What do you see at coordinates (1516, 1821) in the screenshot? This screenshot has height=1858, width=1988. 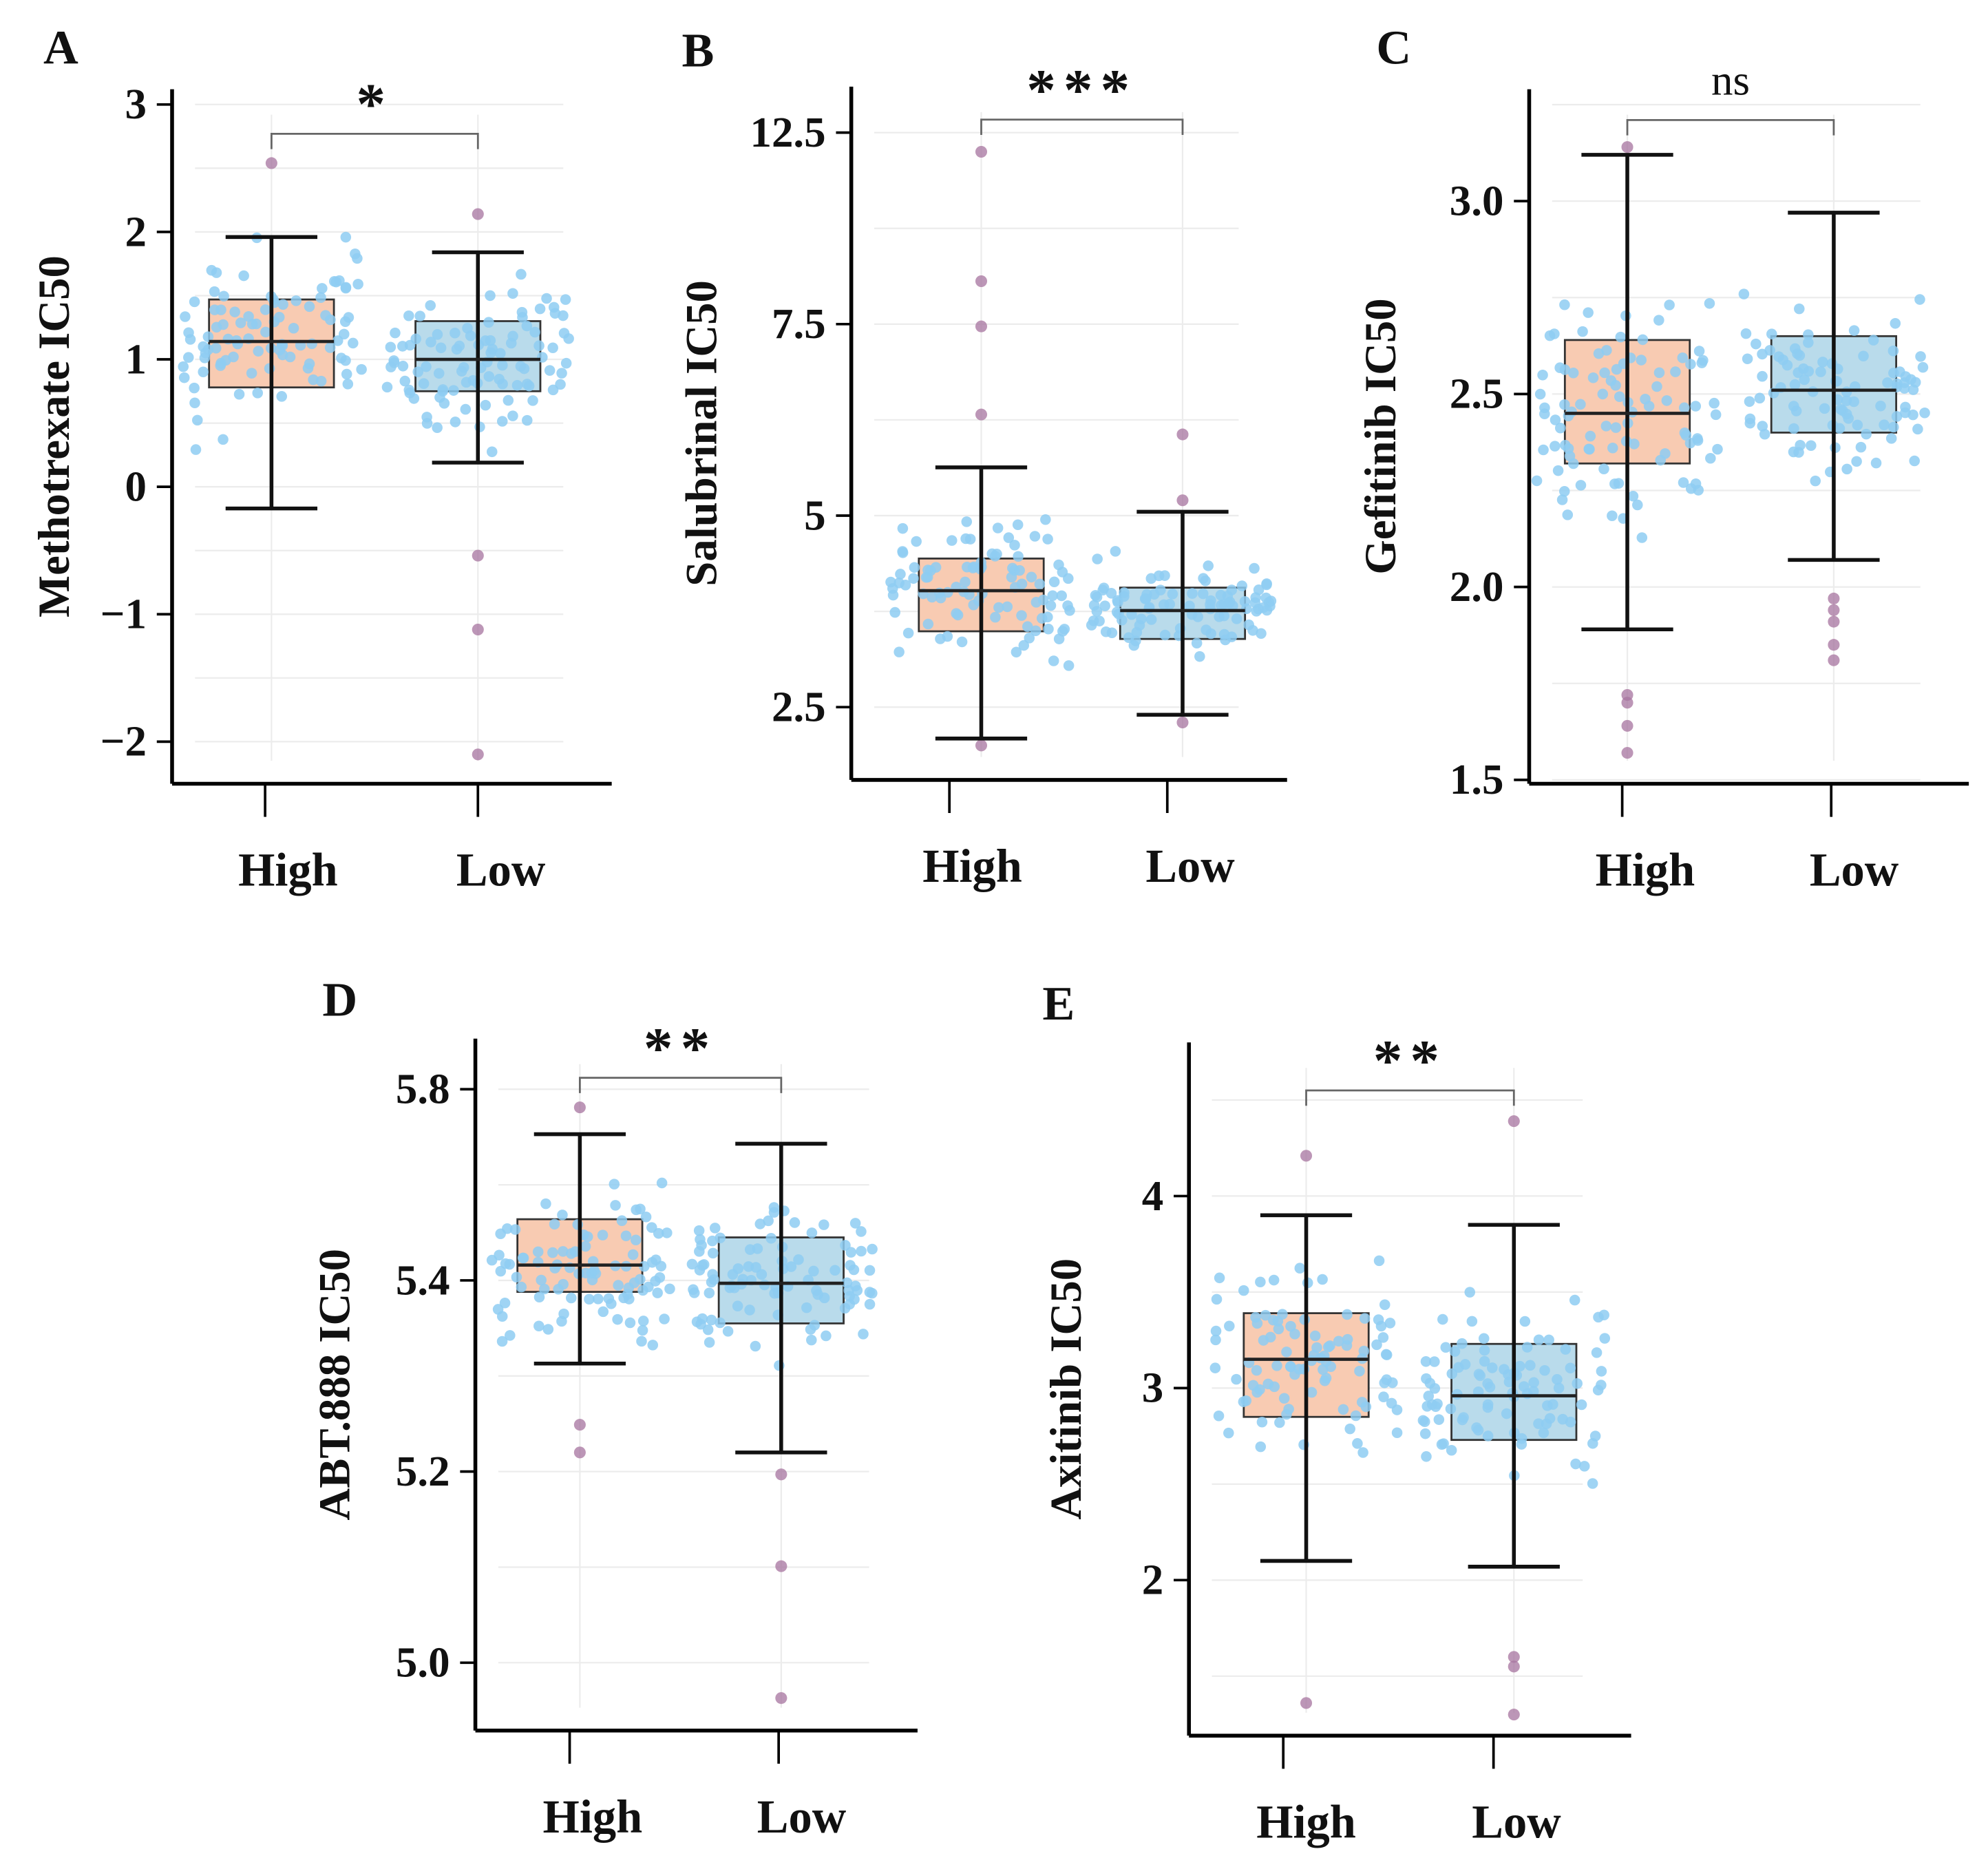 I see `x-tick-label: Low` at bounding box center [1516, 1821].